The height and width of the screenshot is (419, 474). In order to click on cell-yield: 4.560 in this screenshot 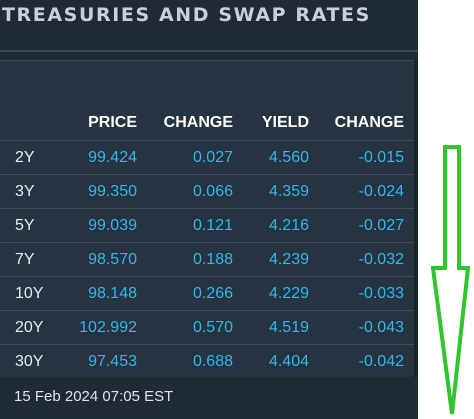, I will do `click(288, 157)`.